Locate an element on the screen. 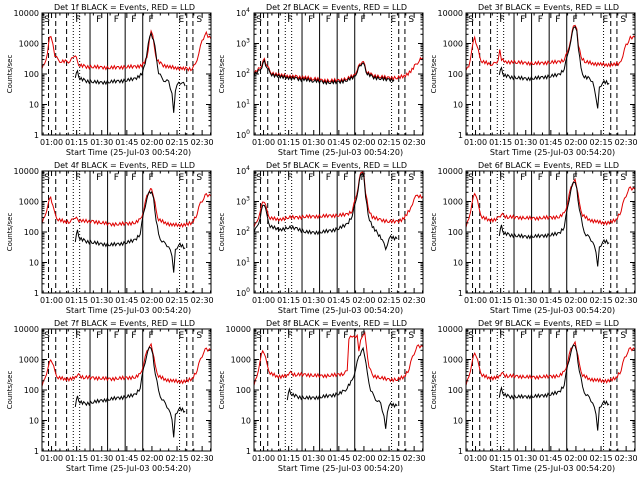 This screenshot has height=480, width=640. segment-marker: E is located at coordinates (394, 20).